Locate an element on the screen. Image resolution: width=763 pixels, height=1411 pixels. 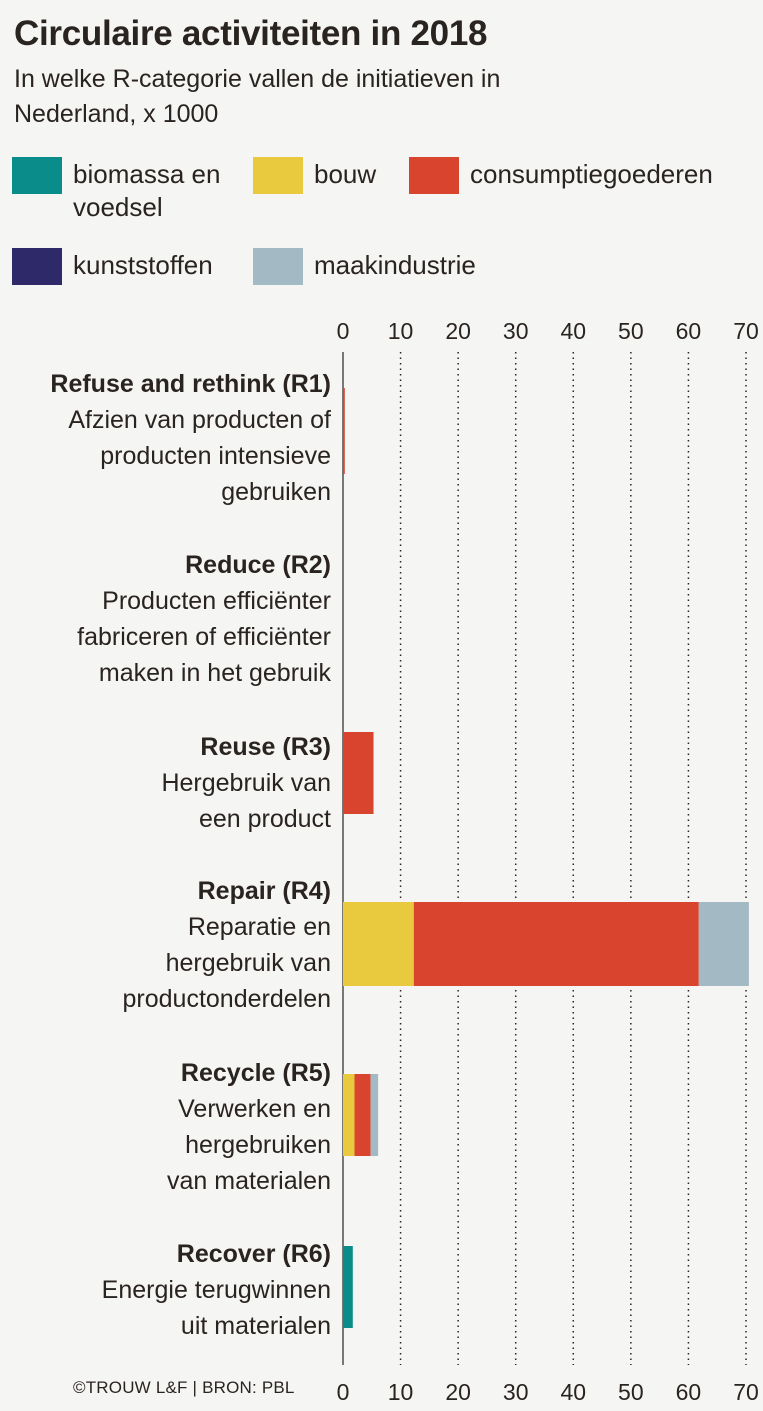
category-description: fabriceren of efficiënter is located at coordinates (204, 637).